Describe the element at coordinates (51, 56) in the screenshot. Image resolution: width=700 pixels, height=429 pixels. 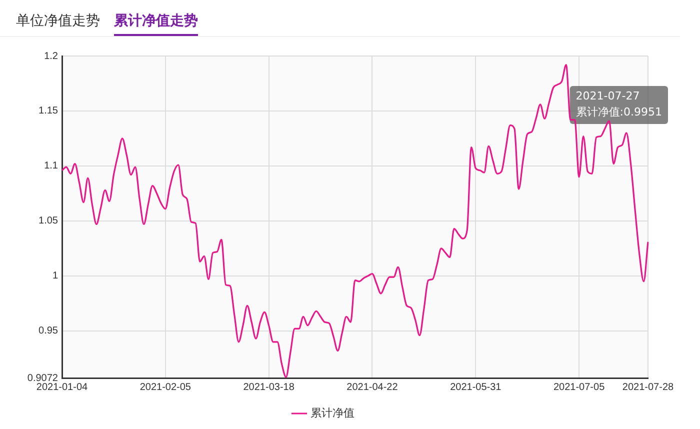
I see `y-tick-label: 1.2` at that location.